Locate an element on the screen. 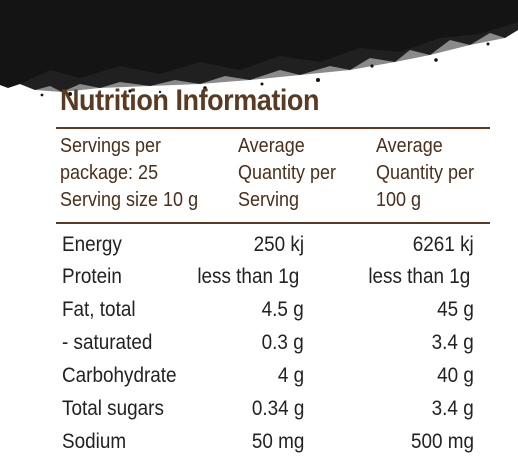  per-serving-value: 250 kj is located at coordinates (278, 244).